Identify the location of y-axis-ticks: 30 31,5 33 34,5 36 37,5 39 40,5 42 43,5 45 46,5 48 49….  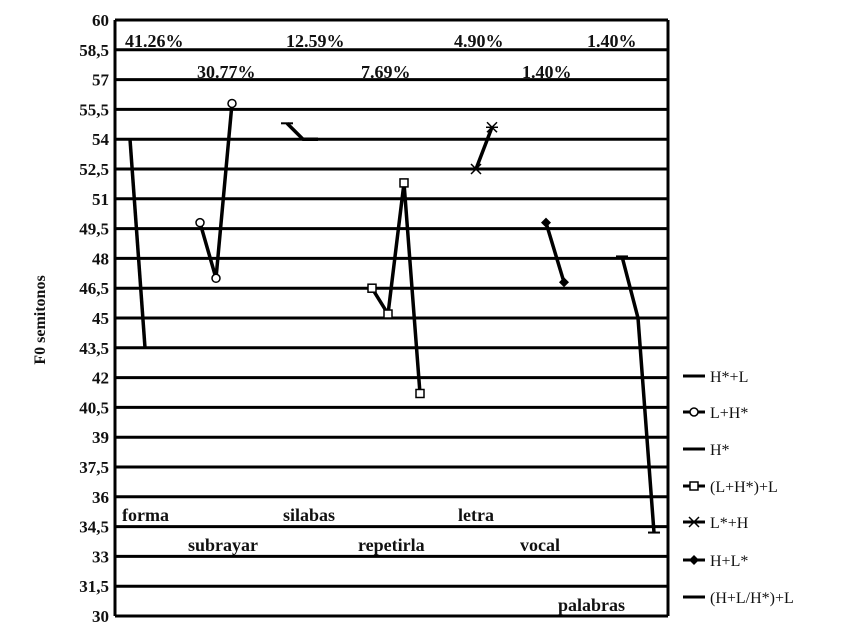
(94, 317).